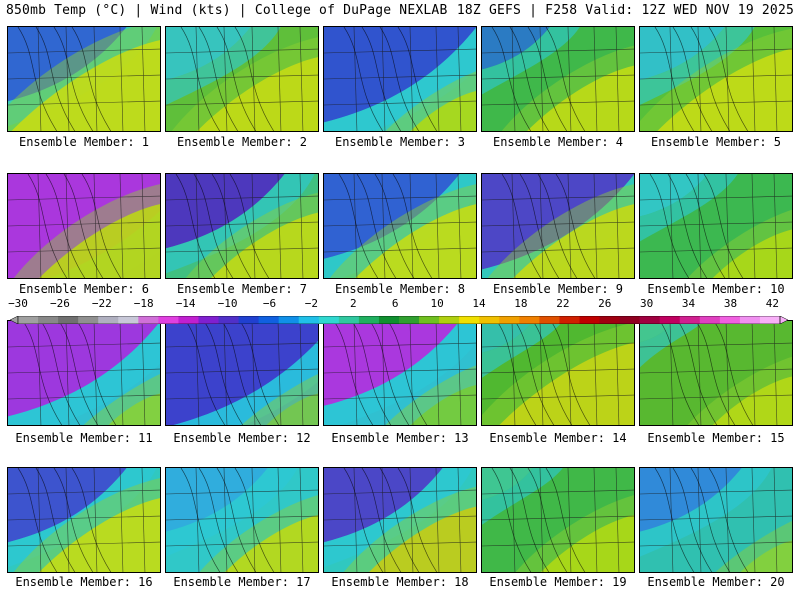 This screenshot has height=600, width=800. I want to click on ensemble-member-label: Ensemble Member: 17, so click(242, 582).